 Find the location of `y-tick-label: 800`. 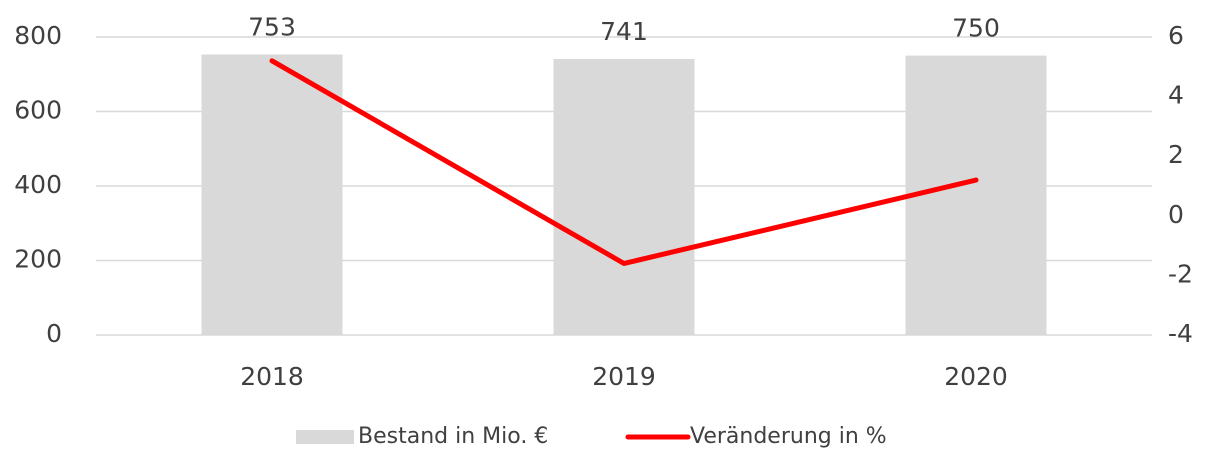

y-tick-label: 800 is located at coordinates (38, 35).